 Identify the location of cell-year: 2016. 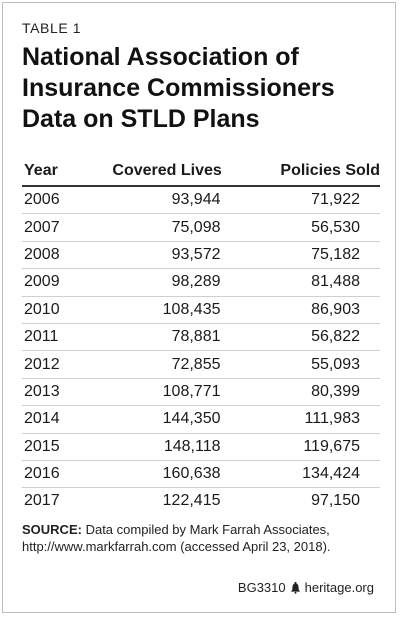
(59, 474).